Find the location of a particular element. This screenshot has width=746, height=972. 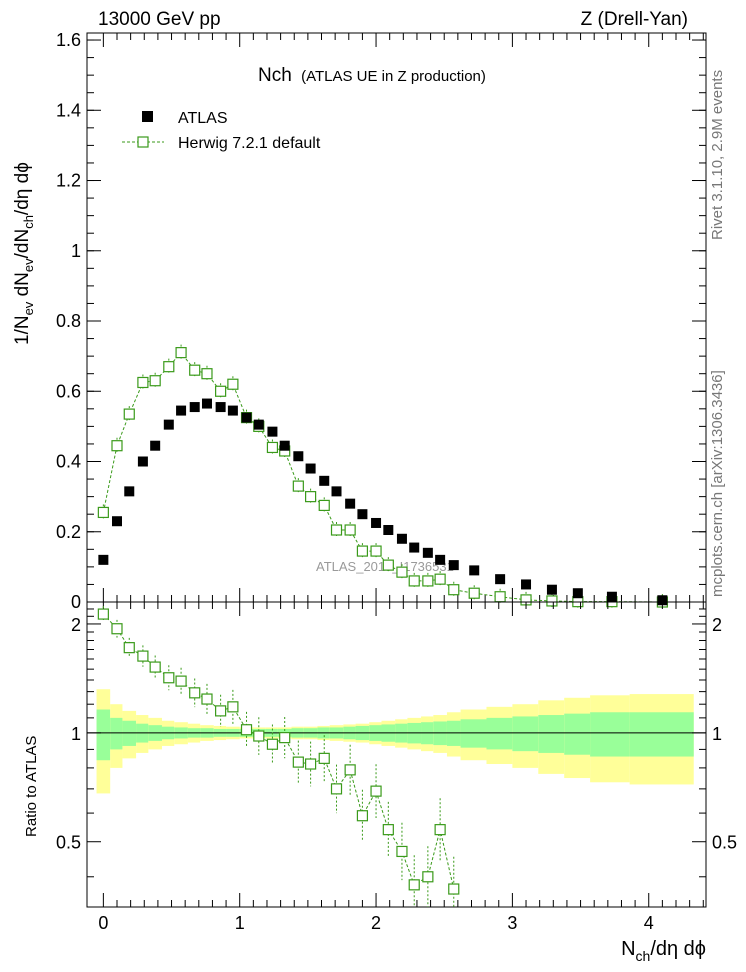

xlabel: Nch/dη dϕ is located at coordinates (663, 951).